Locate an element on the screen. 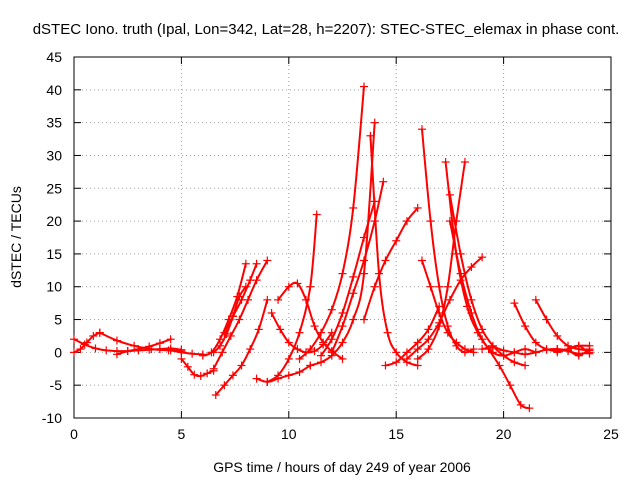  y-tick-label: -10 is located at coordinates (52, 418).